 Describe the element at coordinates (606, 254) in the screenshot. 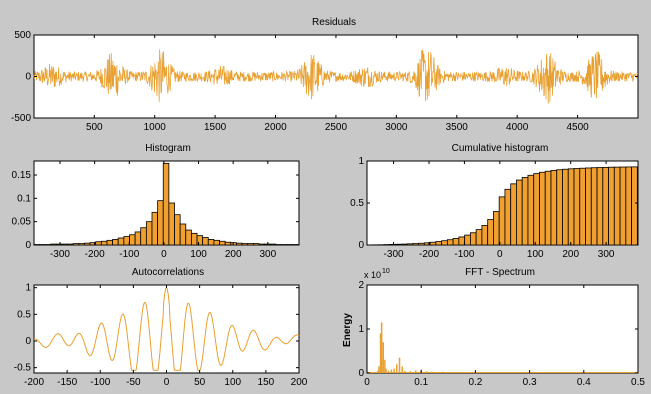

I see `cumulative-xtick-label: 300` at that location.